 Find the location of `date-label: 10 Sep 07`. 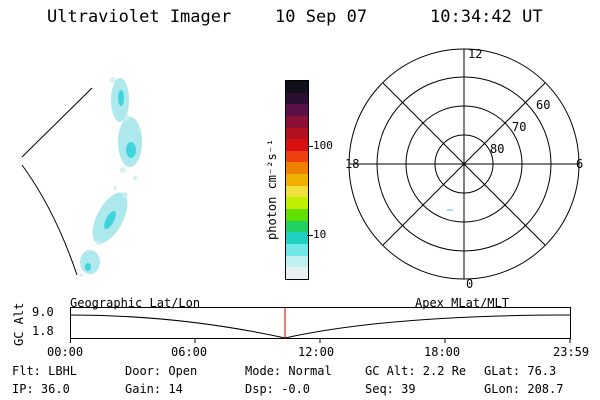

date-label: 10 Sep 07 is located at coordinates (321, 17).